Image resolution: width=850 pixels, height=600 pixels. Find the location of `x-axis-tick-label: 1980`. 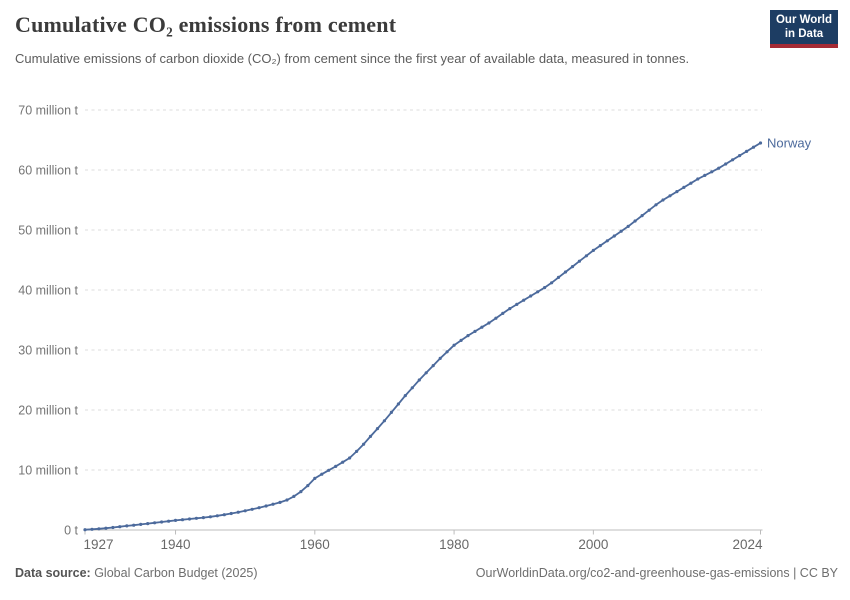

x-axis-tick-label: 1980 is located at coordinates (454, 544).